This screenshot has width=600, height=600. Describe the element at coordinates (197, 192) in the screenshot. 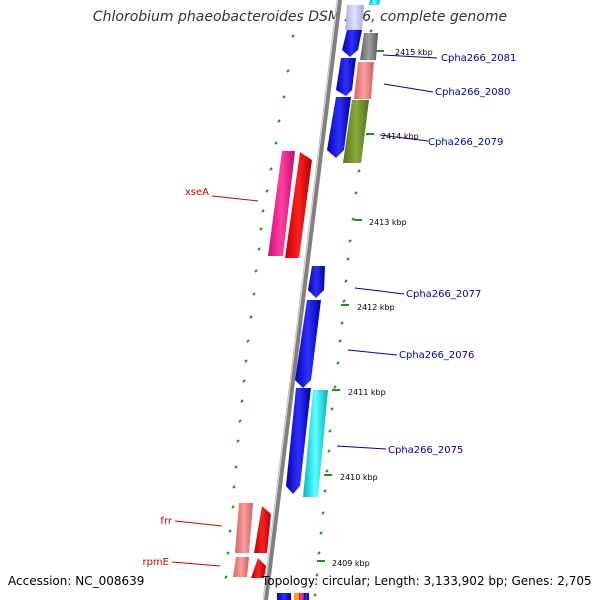

I see `gene-label-xseA: xseA` at that location.